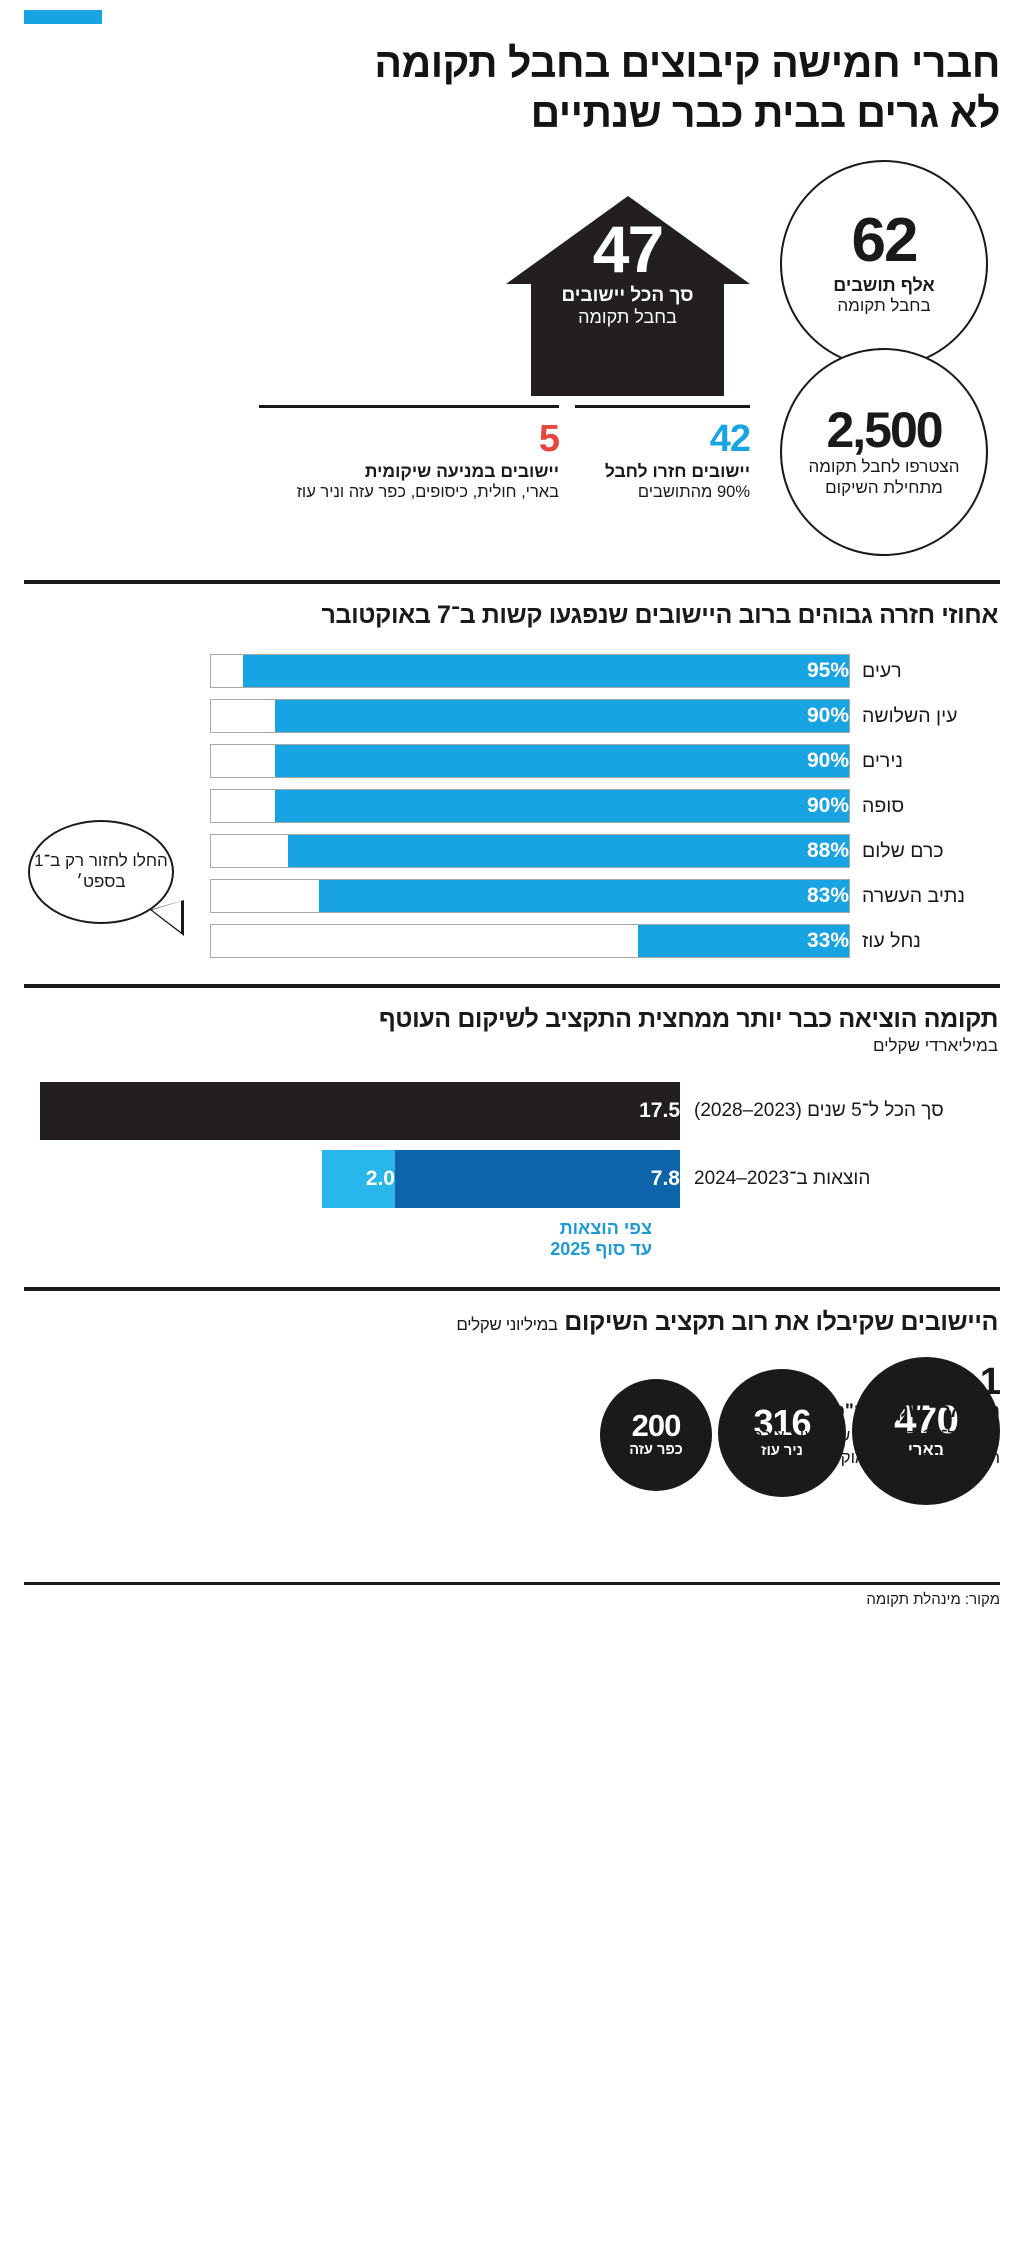 The image size is (1024, 2243). I want to click on table-row: סופה 90%, so click(515, 806).